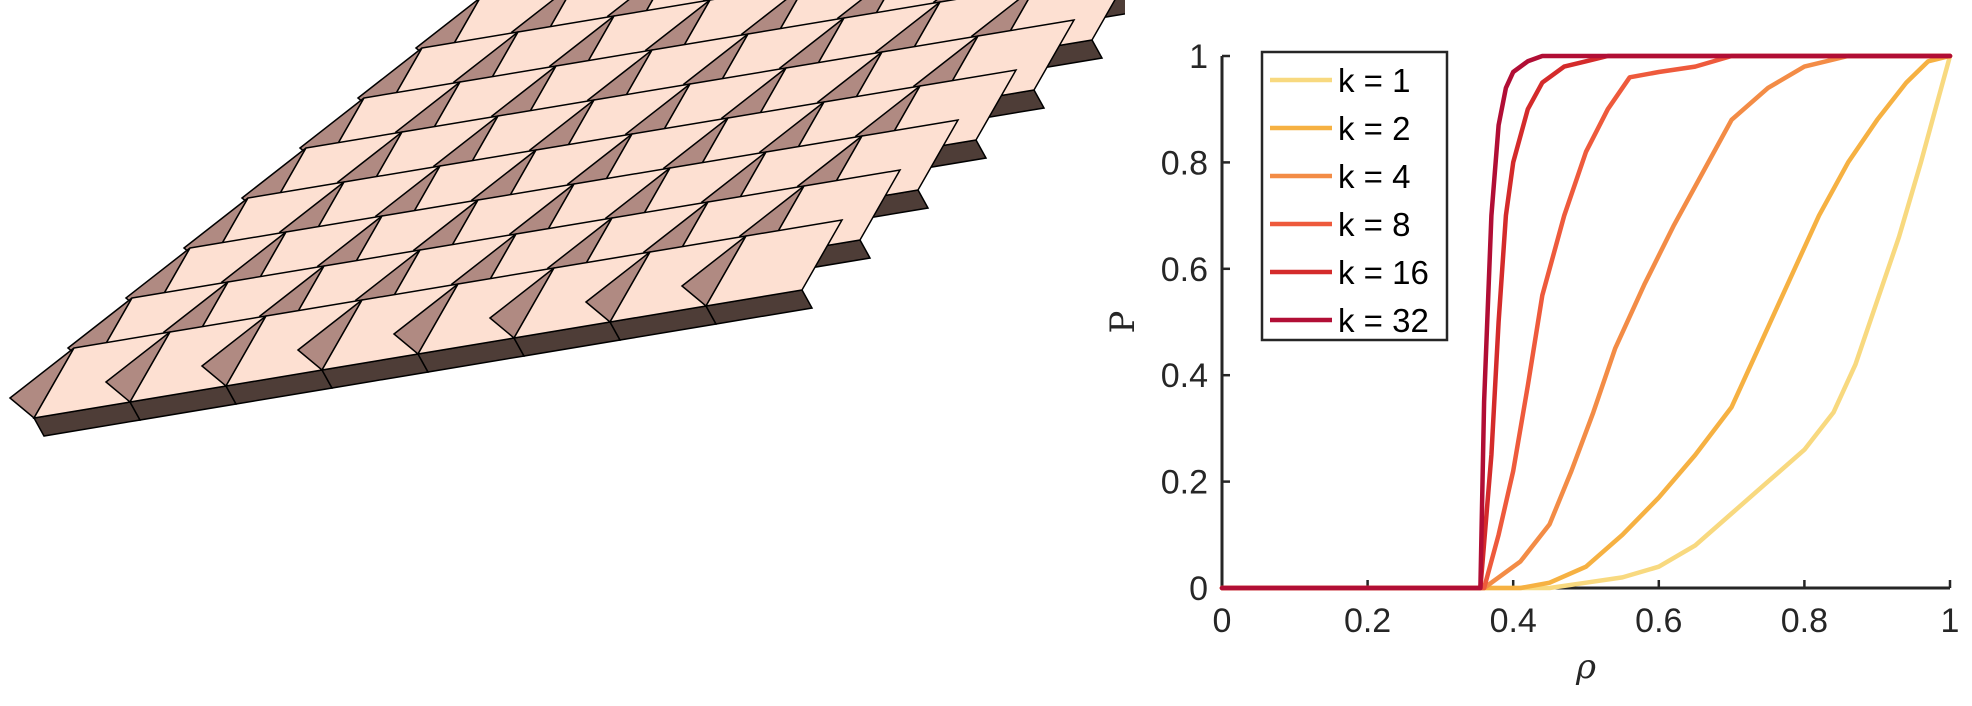 This screenshot has height=706, width=1972. What do you see at coordinates (1198, 589) in the screenshot?
I see `y-tick-label: 0` at bounding box center [1198, 589].